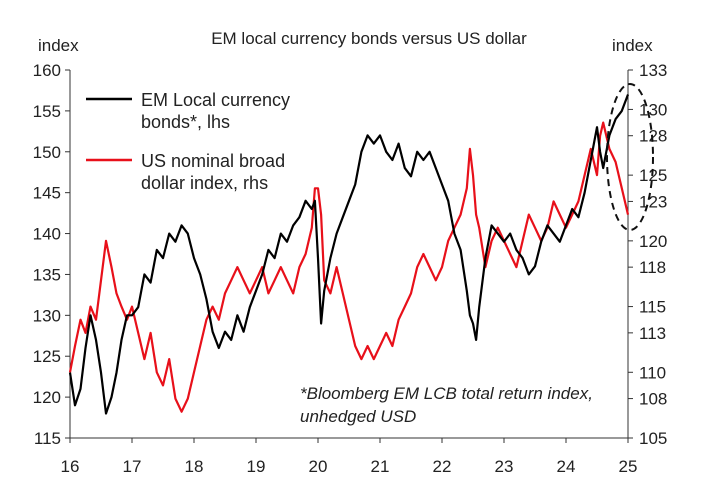 The width and height of the screenshot is (713, 492). Describe the element at coordinates (653, 399) in the screenshot. I see `right-tick-label: 108` at that location.